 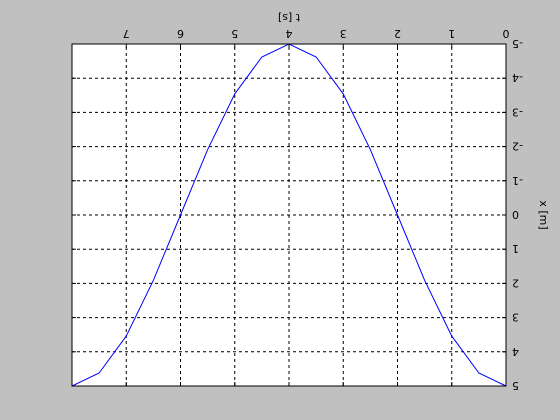 What do you see at coordinates (515, 248) in the screenshot?
I see `y-tick-label: 1` at bounding box center [515, 248].